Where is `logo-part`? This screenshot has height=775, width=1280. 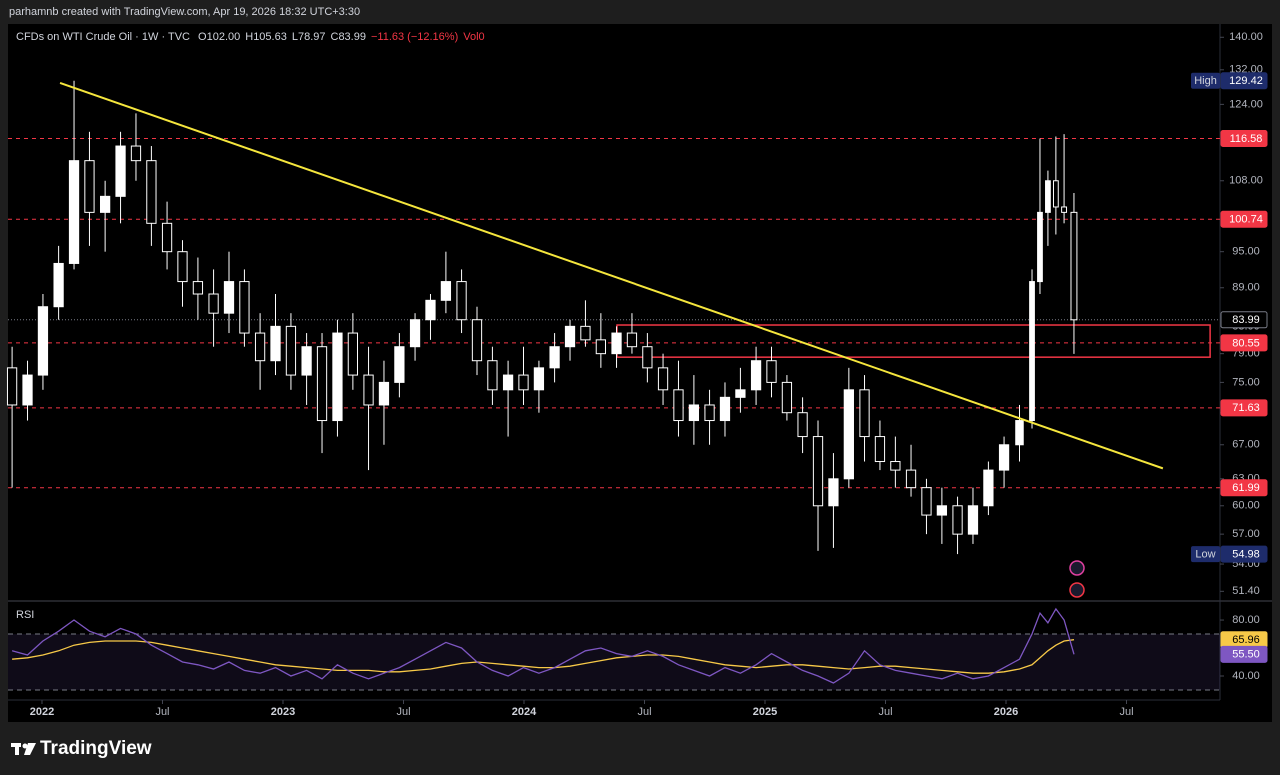
logo-part is located at coordinates (25, 746).